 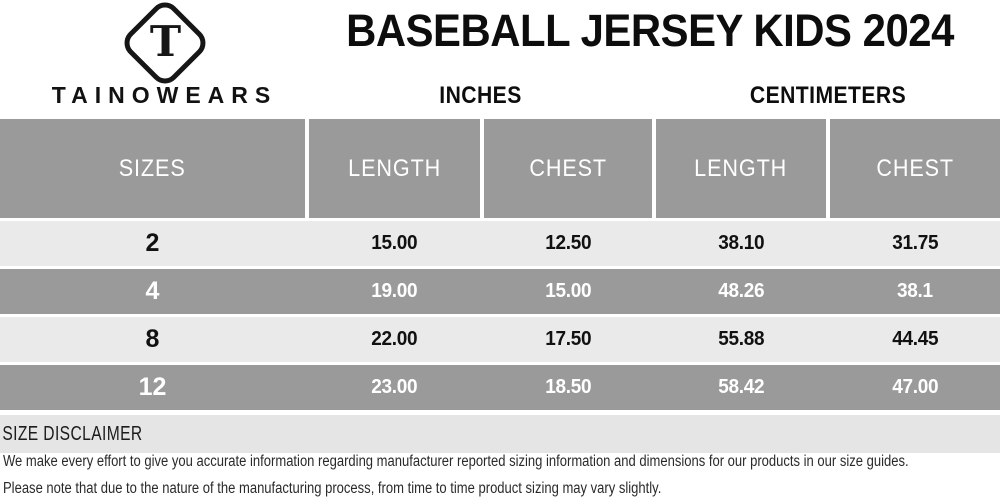 What do you see at coordinates (394, 387) in the screenshot?
I see `length-in-value: 23.00` at bounding box center [394, 387].